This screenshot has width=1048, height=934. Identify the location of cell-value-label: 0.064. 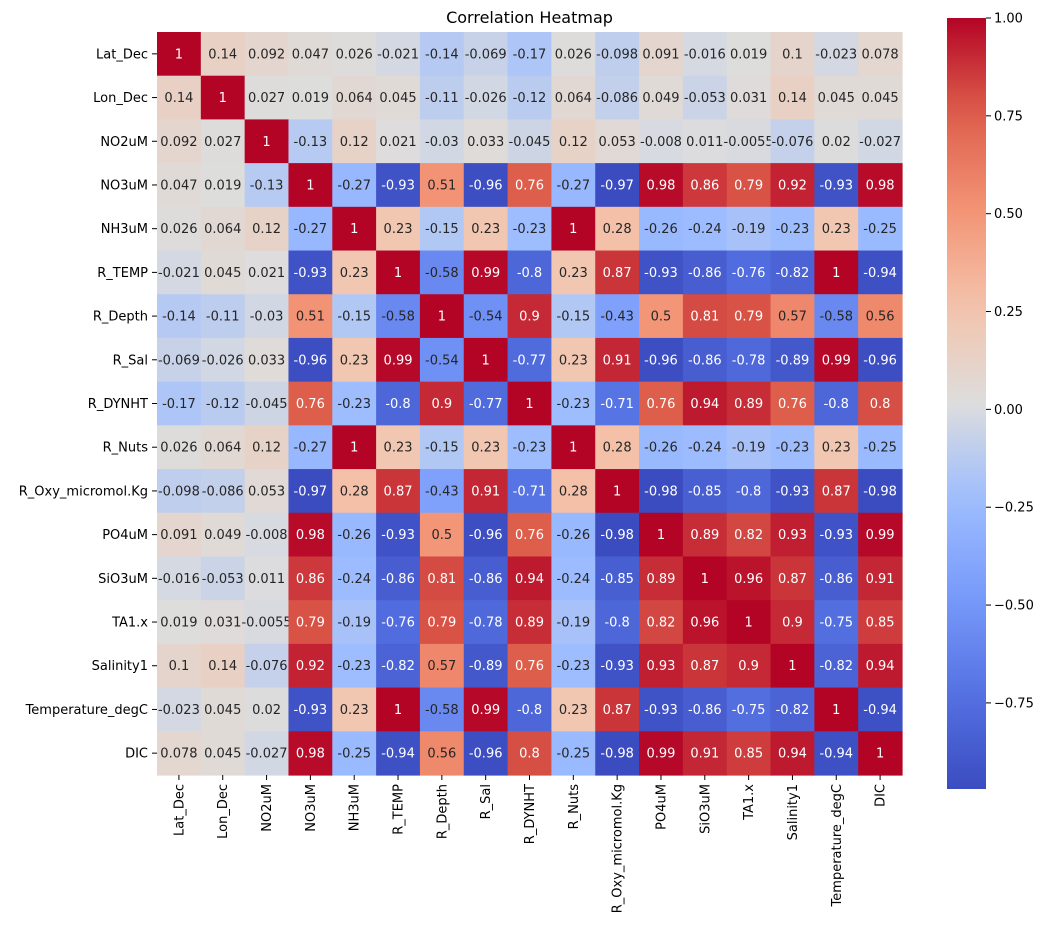
(222, 229).